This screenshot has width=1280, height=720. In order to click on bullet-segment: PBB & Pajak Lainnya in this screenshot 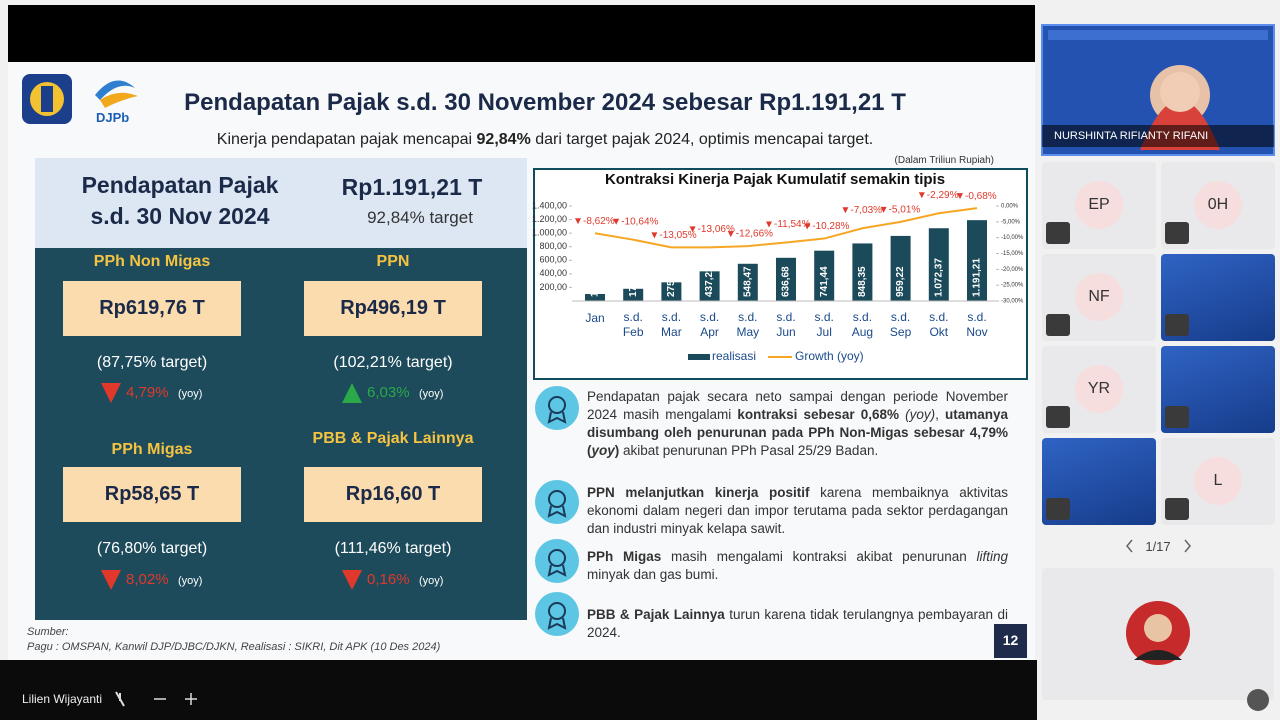, I will do `click(656, 614)`.